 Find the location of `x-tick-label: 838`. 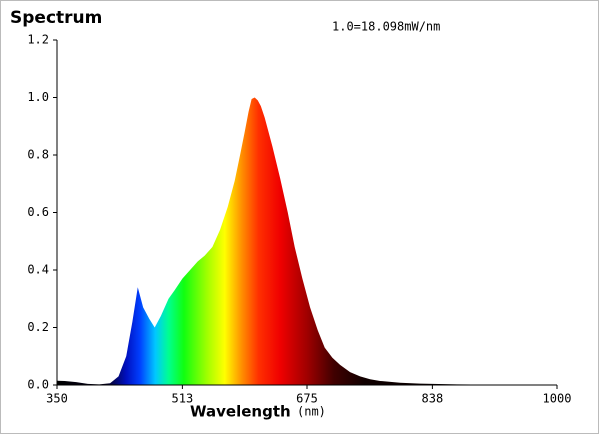

x-tick-label: 838 is located at coordinates (433, 399).